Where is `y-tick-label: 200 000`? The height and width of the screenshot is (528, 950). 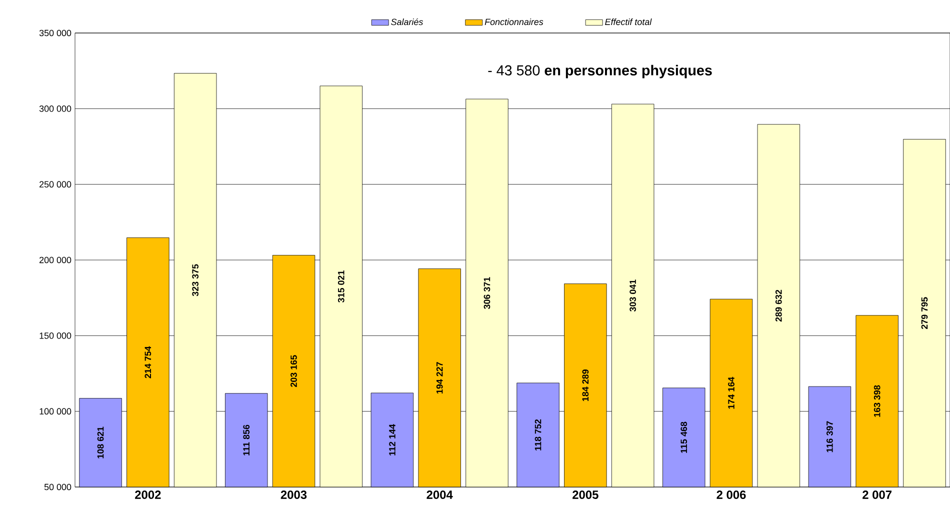 y-tick-label: 200 000 is located at coordinates (56, 260).